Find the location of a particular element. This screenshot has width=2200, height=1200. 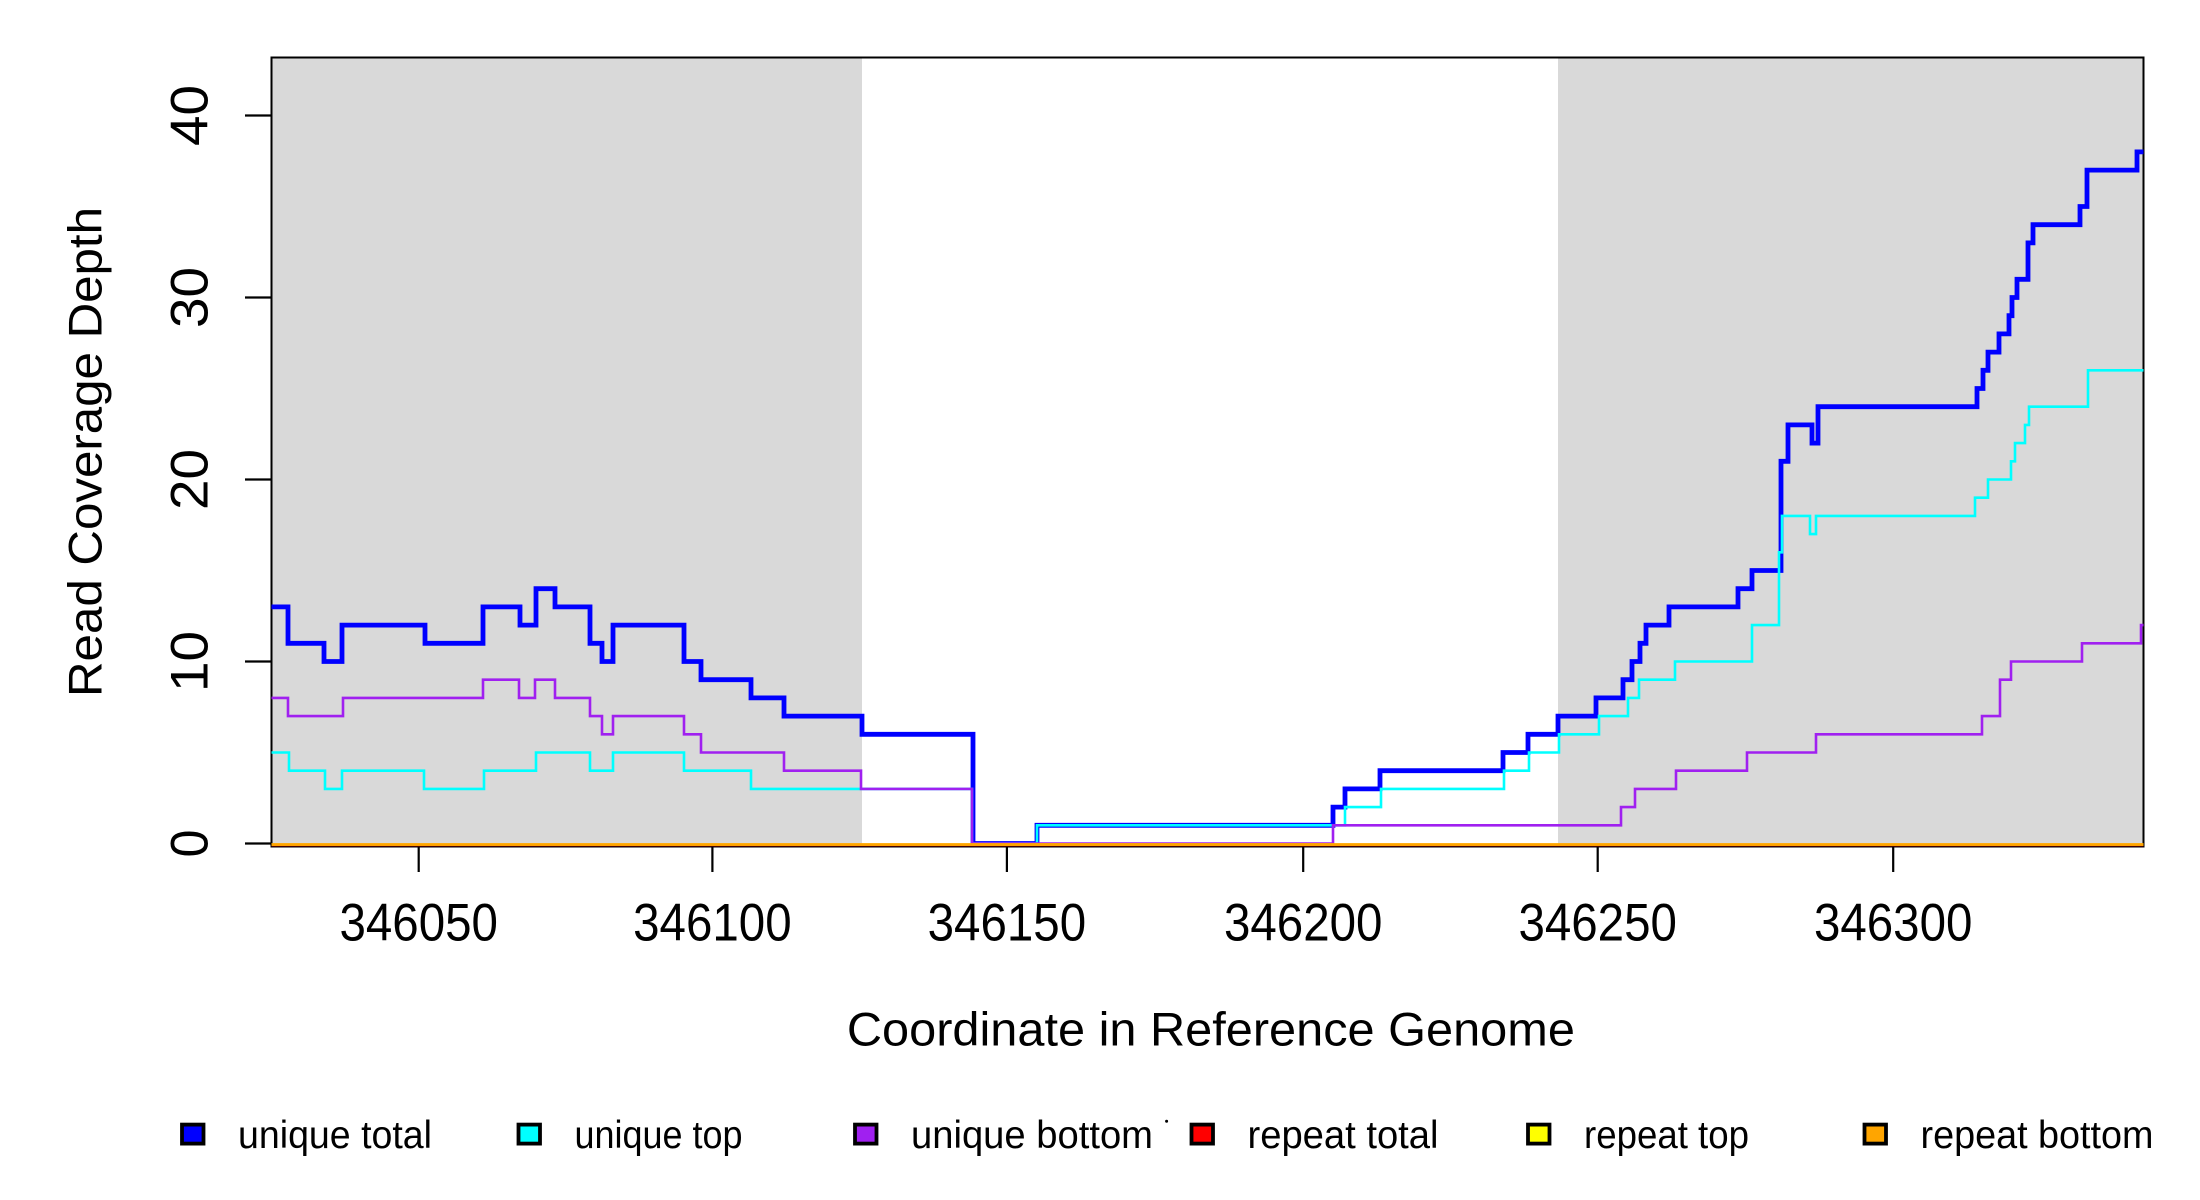

svg-text: repeat top is located at coordinates (1666, 1135).